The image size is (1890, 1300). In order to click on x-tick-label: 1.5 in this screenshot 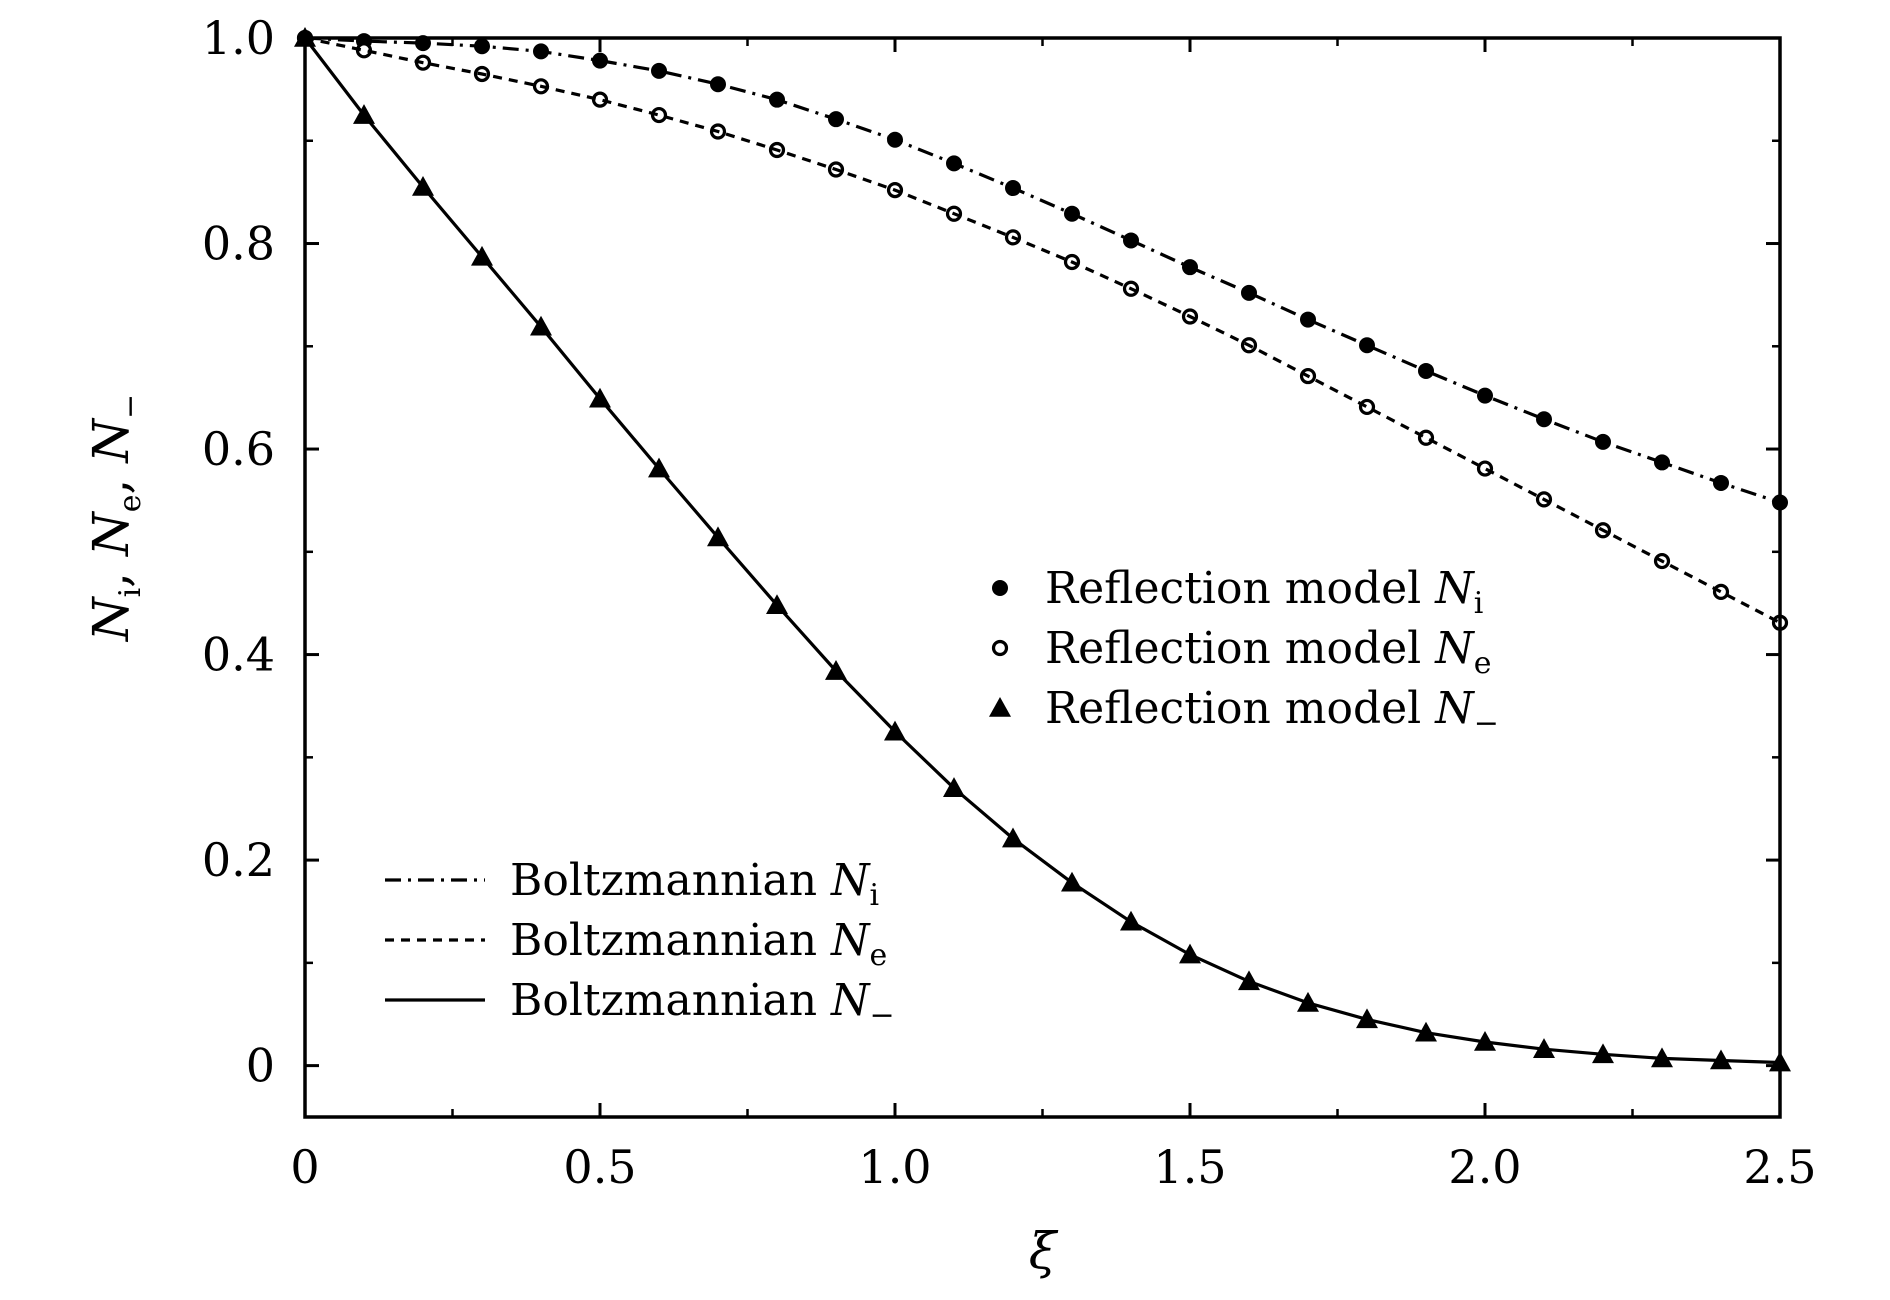, I will do `click(1189, 1167)`.